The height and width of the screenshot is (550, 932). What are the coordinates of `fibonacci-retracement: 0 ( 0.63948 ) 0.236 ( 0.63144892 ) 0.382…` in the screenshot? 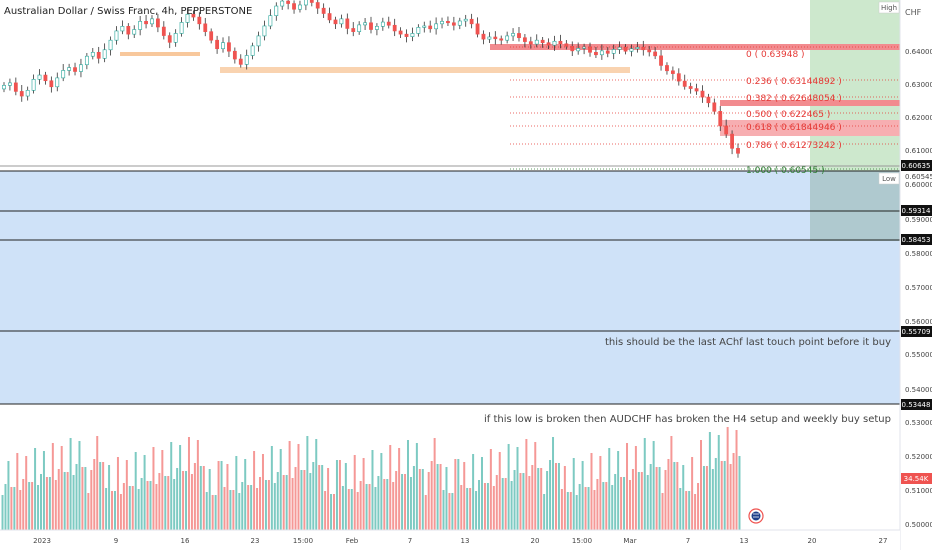 It's located at (705, 111).